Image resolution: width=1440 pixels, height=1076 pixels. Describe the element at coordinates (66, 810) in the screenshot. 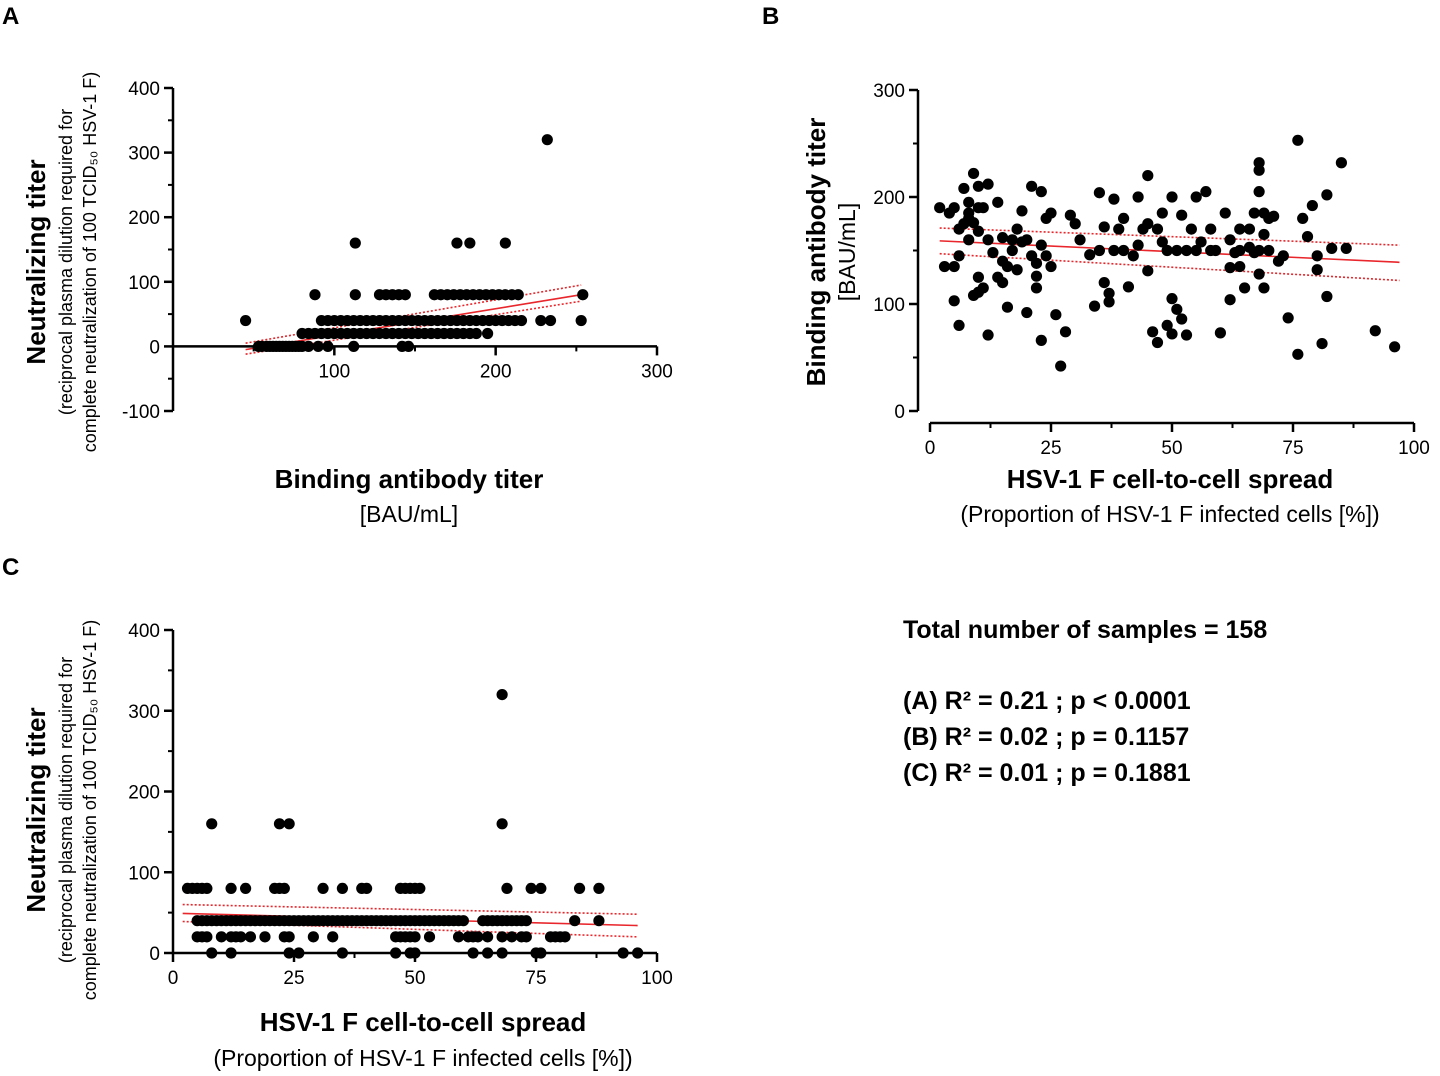

I see `panel-c-y-subtitle-1: (reciprocal plasma dilution required for` at that location.